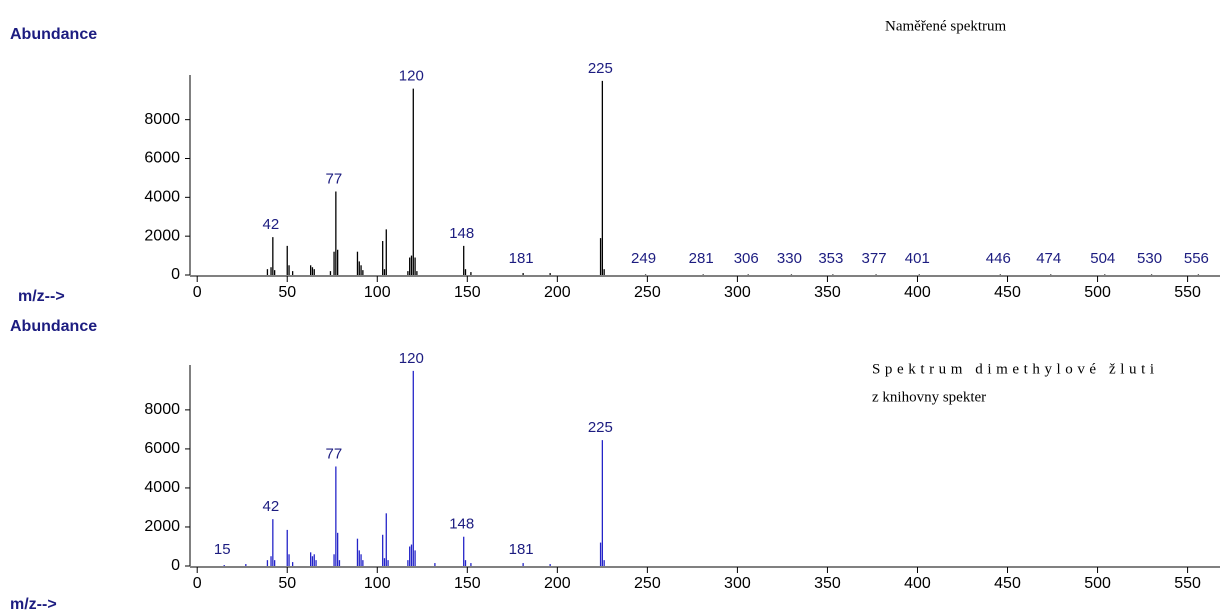 The height and width of the screenshot is (615, 1228). What do you see at coordinates (1048, 258) in the screenshot?
I see `peak-label: 474` at bounding box center [1048, 258].